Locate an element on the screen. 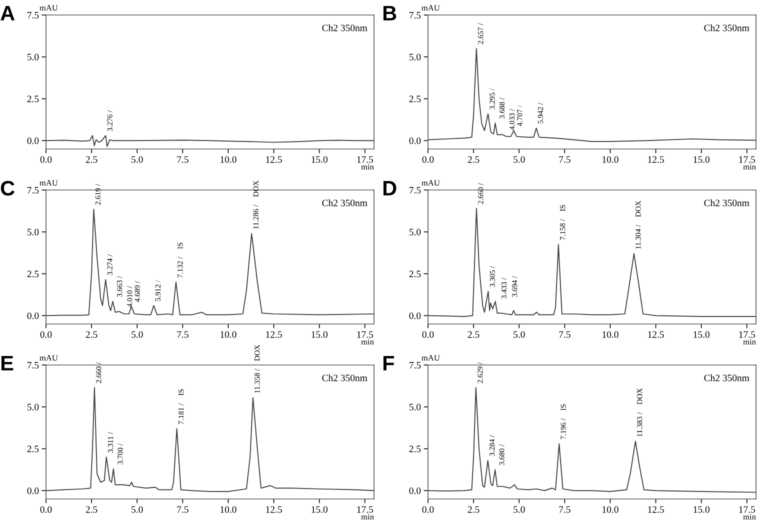 This screenshot has height=531, width=767. chart-title: C is located at coordinates (7, 188).